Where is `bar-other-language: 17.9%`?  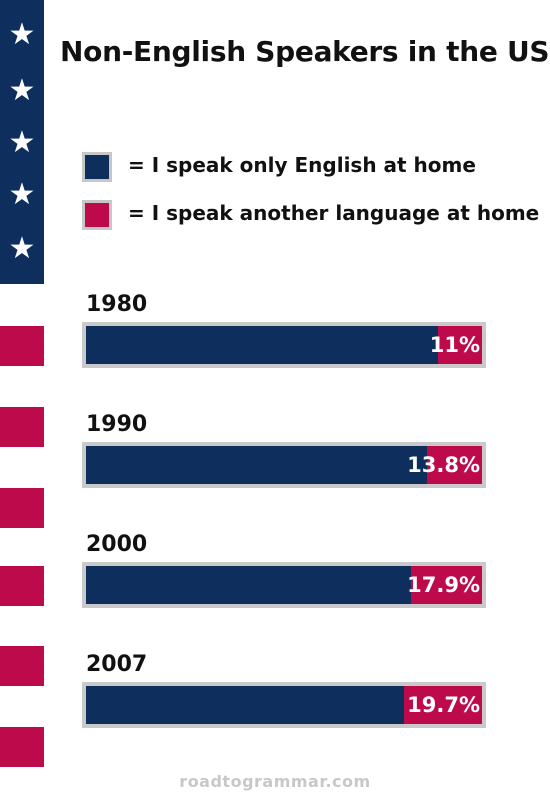
bar-other-language: 17.9% is located at coordinates (284, 585).